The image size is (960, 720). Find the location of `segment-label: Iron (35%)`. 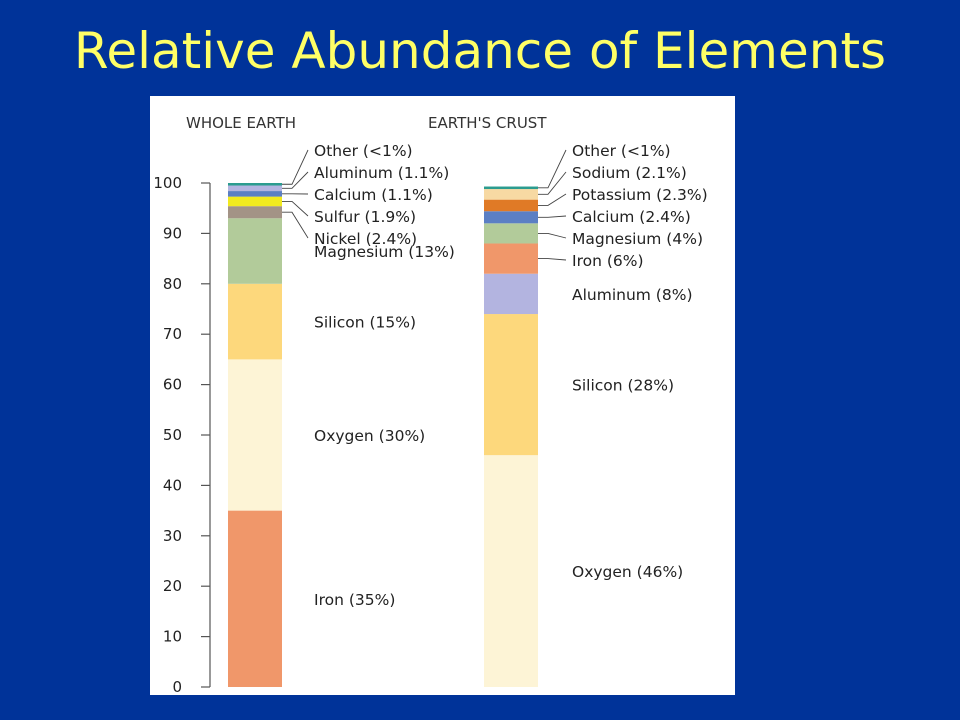

segment-label: Iron (35%) is located at coordinates (354, 600).